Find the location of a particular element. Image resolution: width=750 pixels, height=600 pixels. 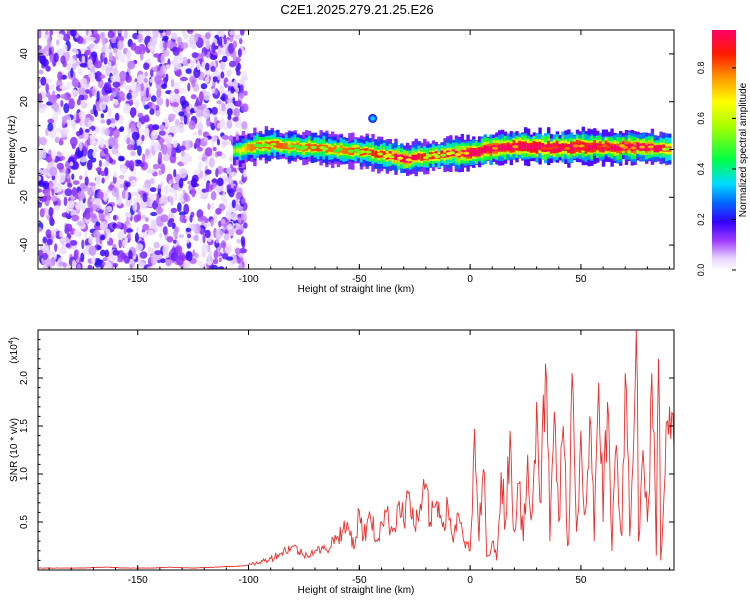

x-tick-label: -100 is located at coordinates (249, 279).